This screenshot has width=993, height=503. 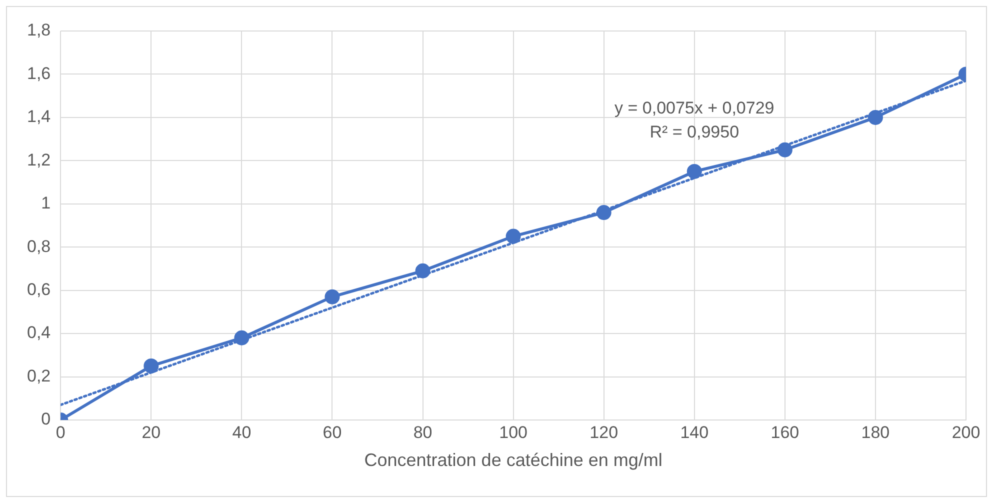 I want to click on x-tick-label: 160, so click(x=785, y=432).